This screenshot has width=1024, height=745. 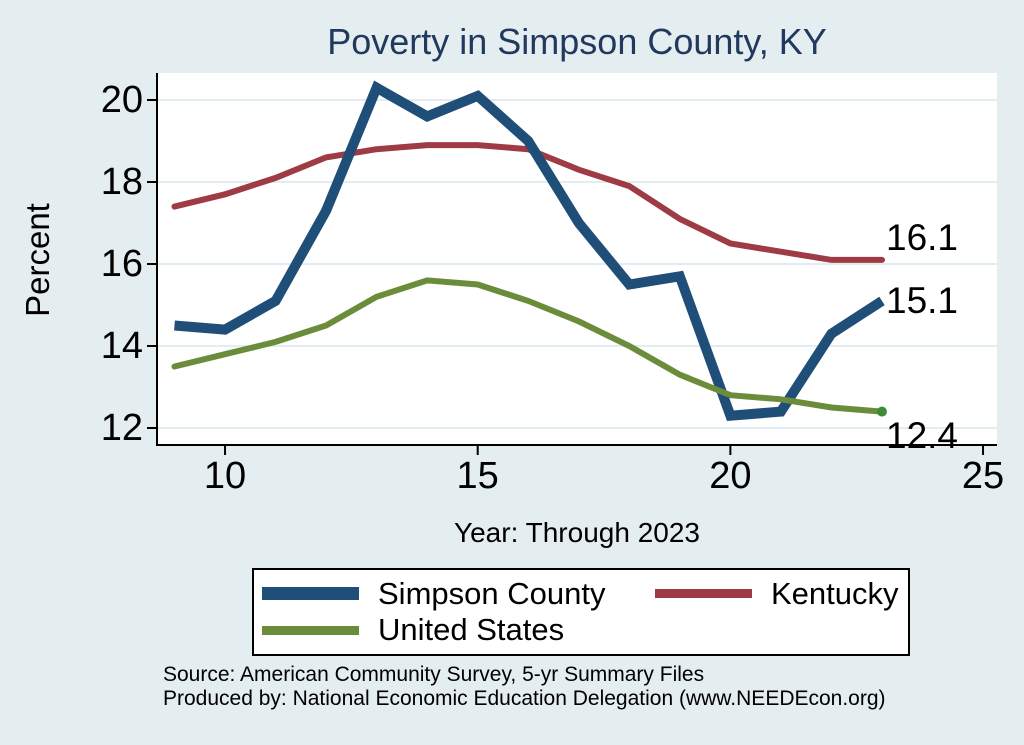 I want to click on series-line-united-states, so click(x=528, y=346).